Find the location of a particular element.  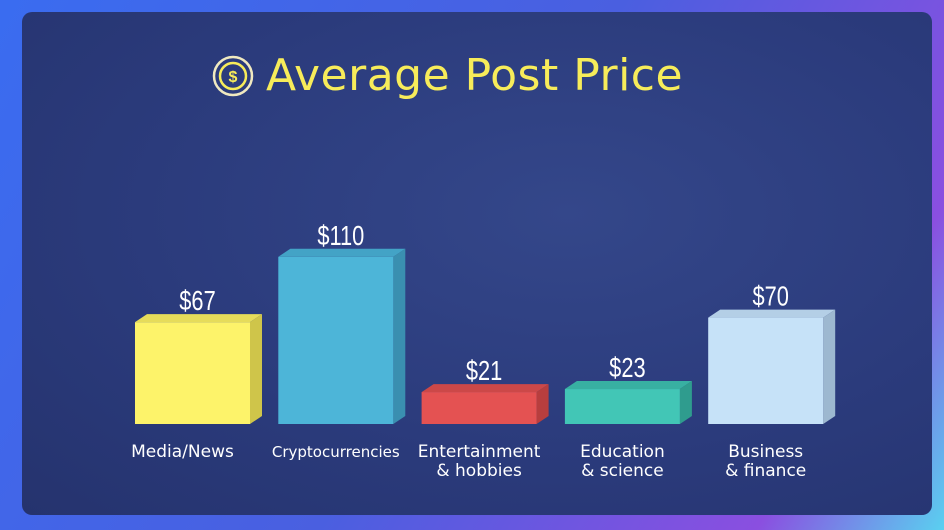

category-label: Cryptocurrencies is located at coordinates (336, 452).